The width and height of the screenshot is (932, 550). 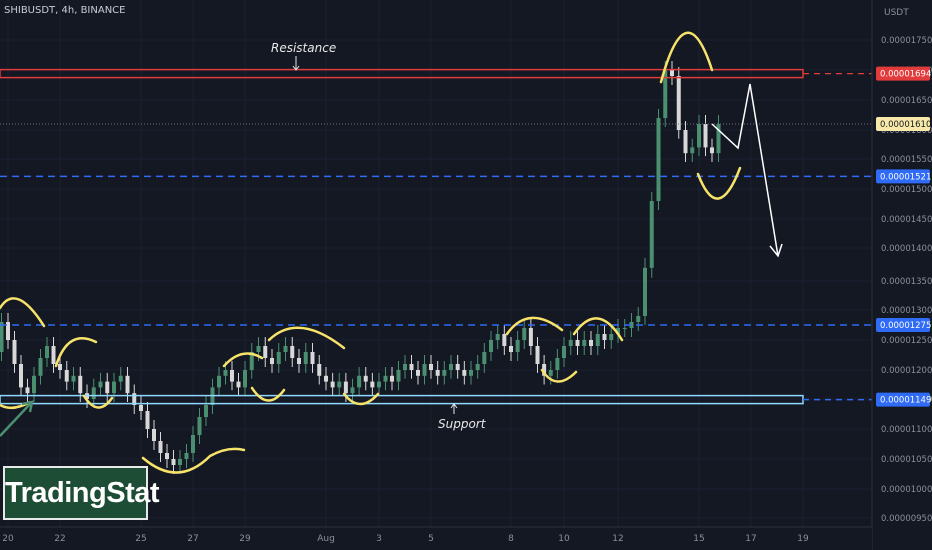 I want to click on time-tick-label: 25, so click(x=140, y=539).